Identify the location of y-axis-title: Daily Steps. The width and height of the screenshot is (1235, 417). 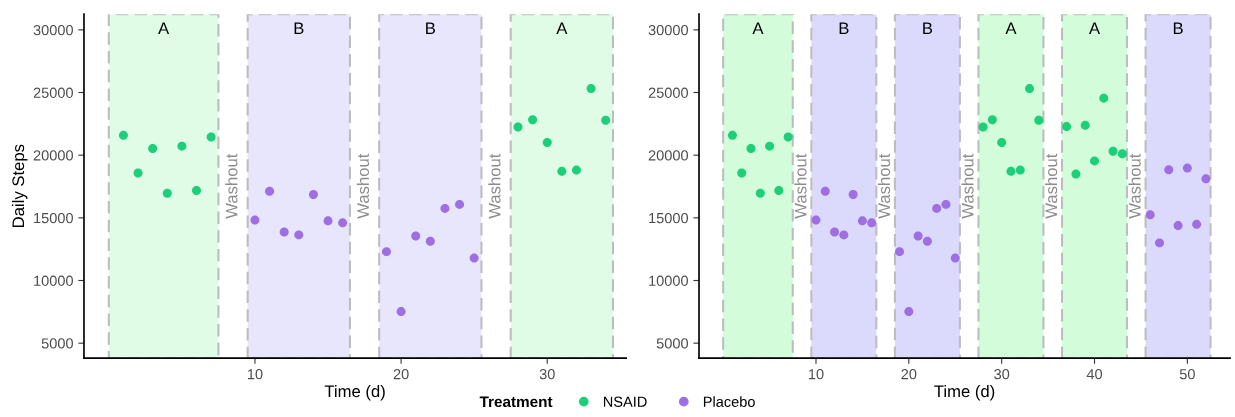
(19, 185).